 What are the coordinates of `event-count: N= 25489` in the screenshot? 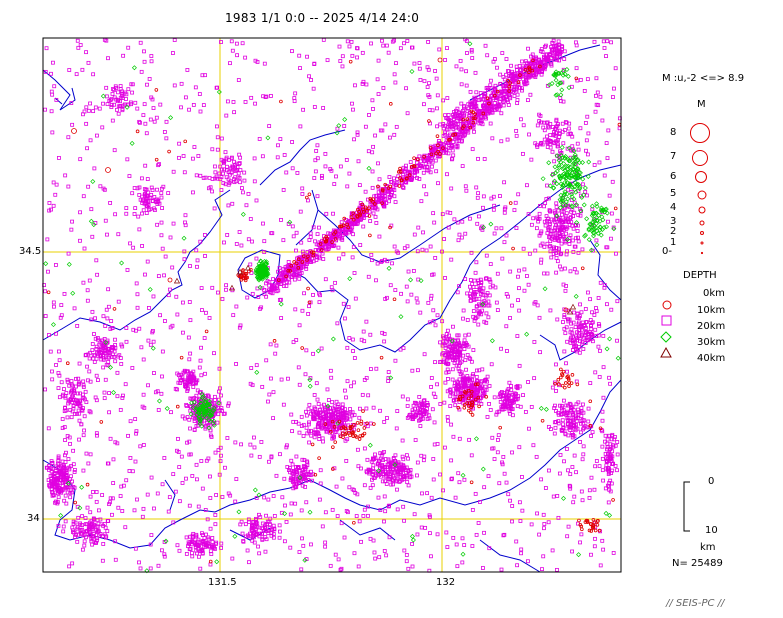 It's located at (697, 563).